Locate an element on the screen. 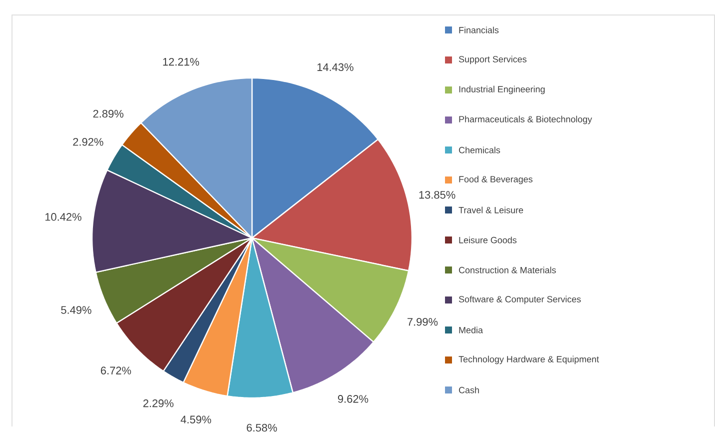 The image size is (715, 435). legend-label: Industrial Engineering is located at coordinates (502, 90).